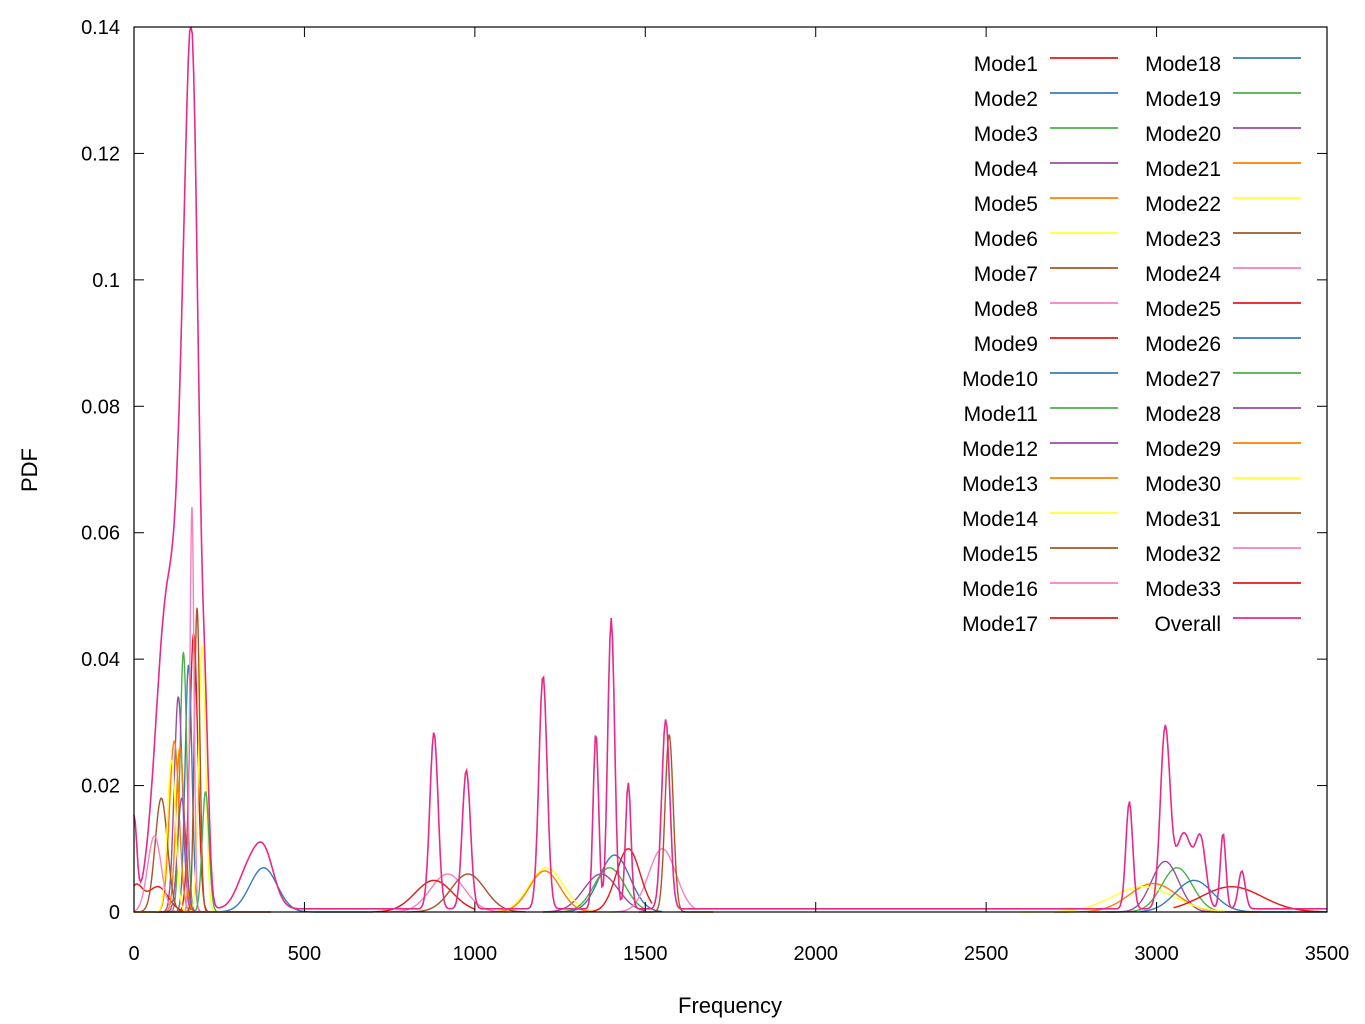 This screenshot has height=1024, width=1365. What do you see at coordinates (1183, 169) in the screenshot?
I see `legend-label: Mode21` at bounding box center [1183, 169].